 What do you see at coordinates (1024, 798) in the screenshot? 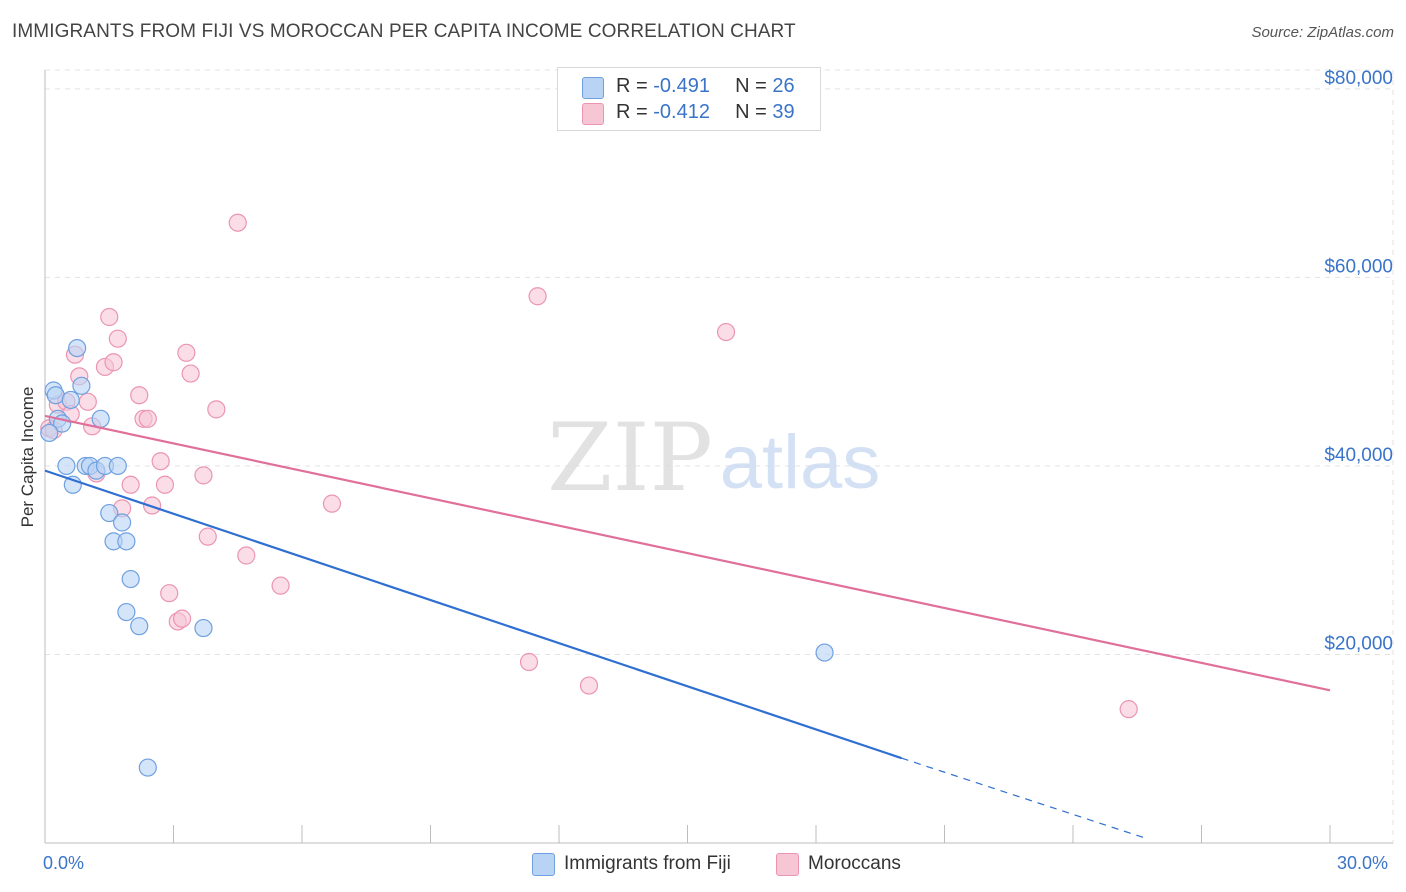
I see `fiji-trend-extension` at bounding box center [1024, 798].